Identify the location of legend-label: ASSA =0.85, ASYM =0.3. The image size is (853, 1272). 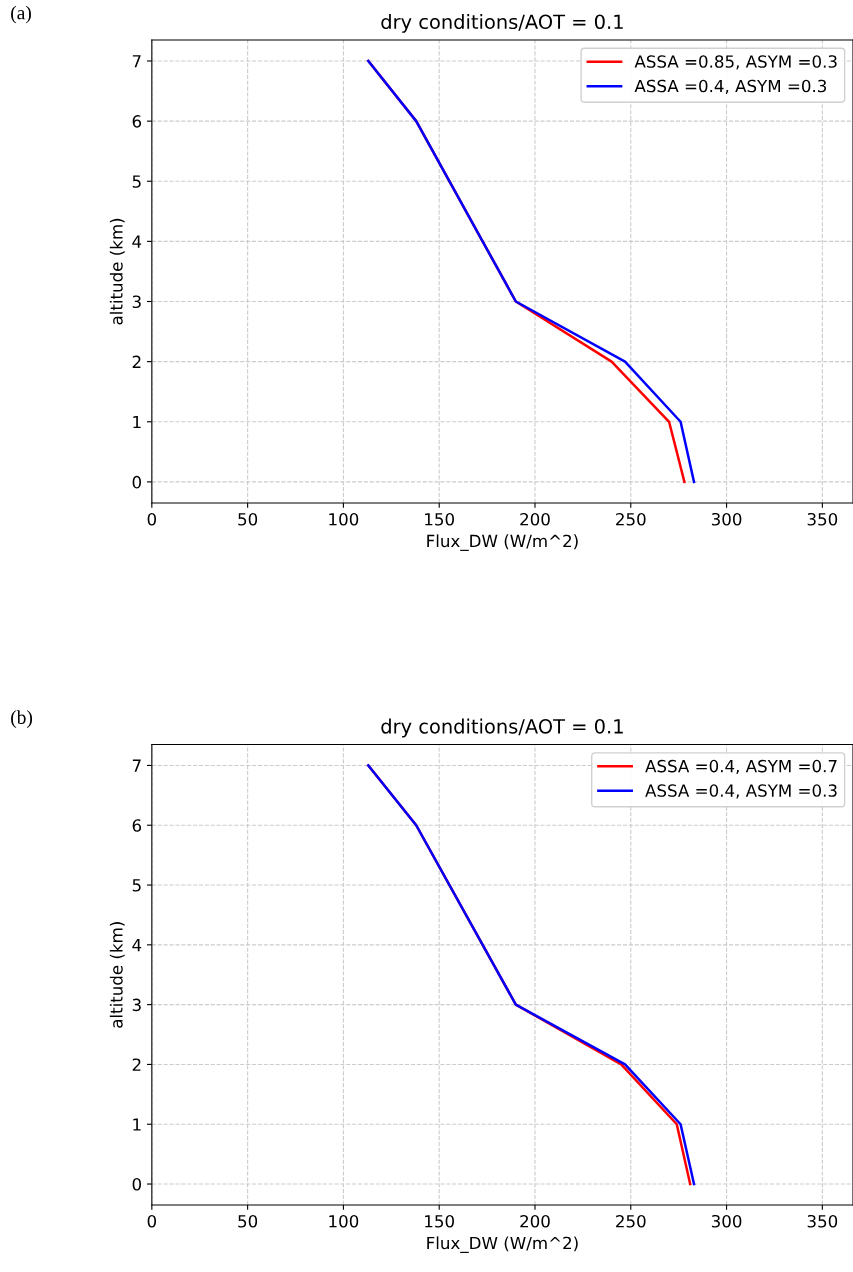
(735, 62).